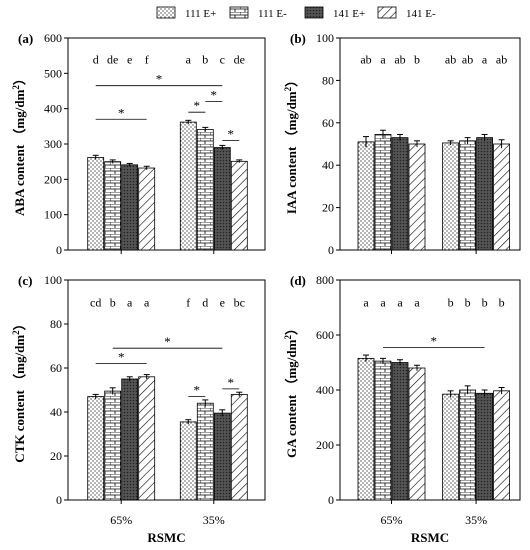 This screenshot has height=550, width=530. What do you see at coordinates (328, 208) in the screenshot?
I see `y-tick-label: 20` at bounding box center [328, 208].